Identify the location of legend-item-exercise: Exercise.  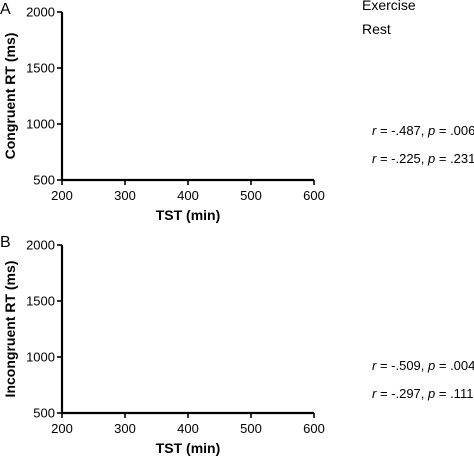
(389, 6).